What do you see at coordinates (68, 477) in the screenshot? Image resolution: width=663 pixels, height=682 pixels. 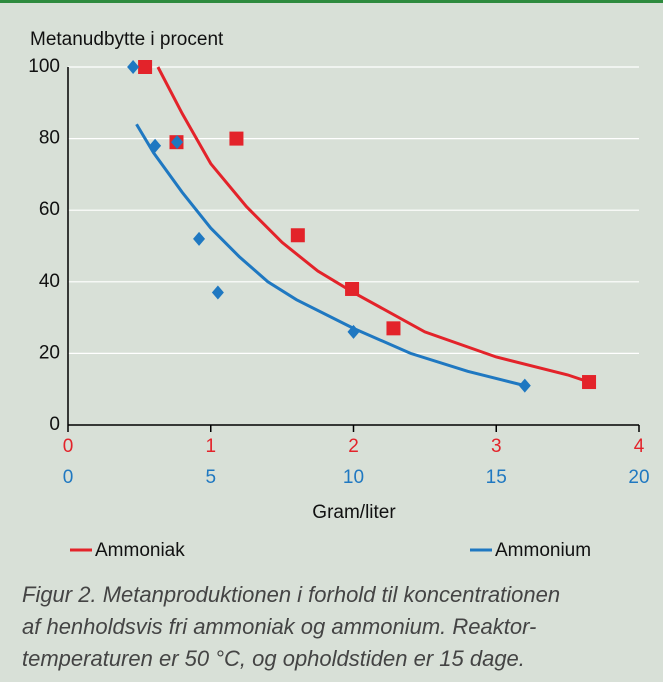 I see `x2-tick-label: 0` at bounding box center [68, 477].